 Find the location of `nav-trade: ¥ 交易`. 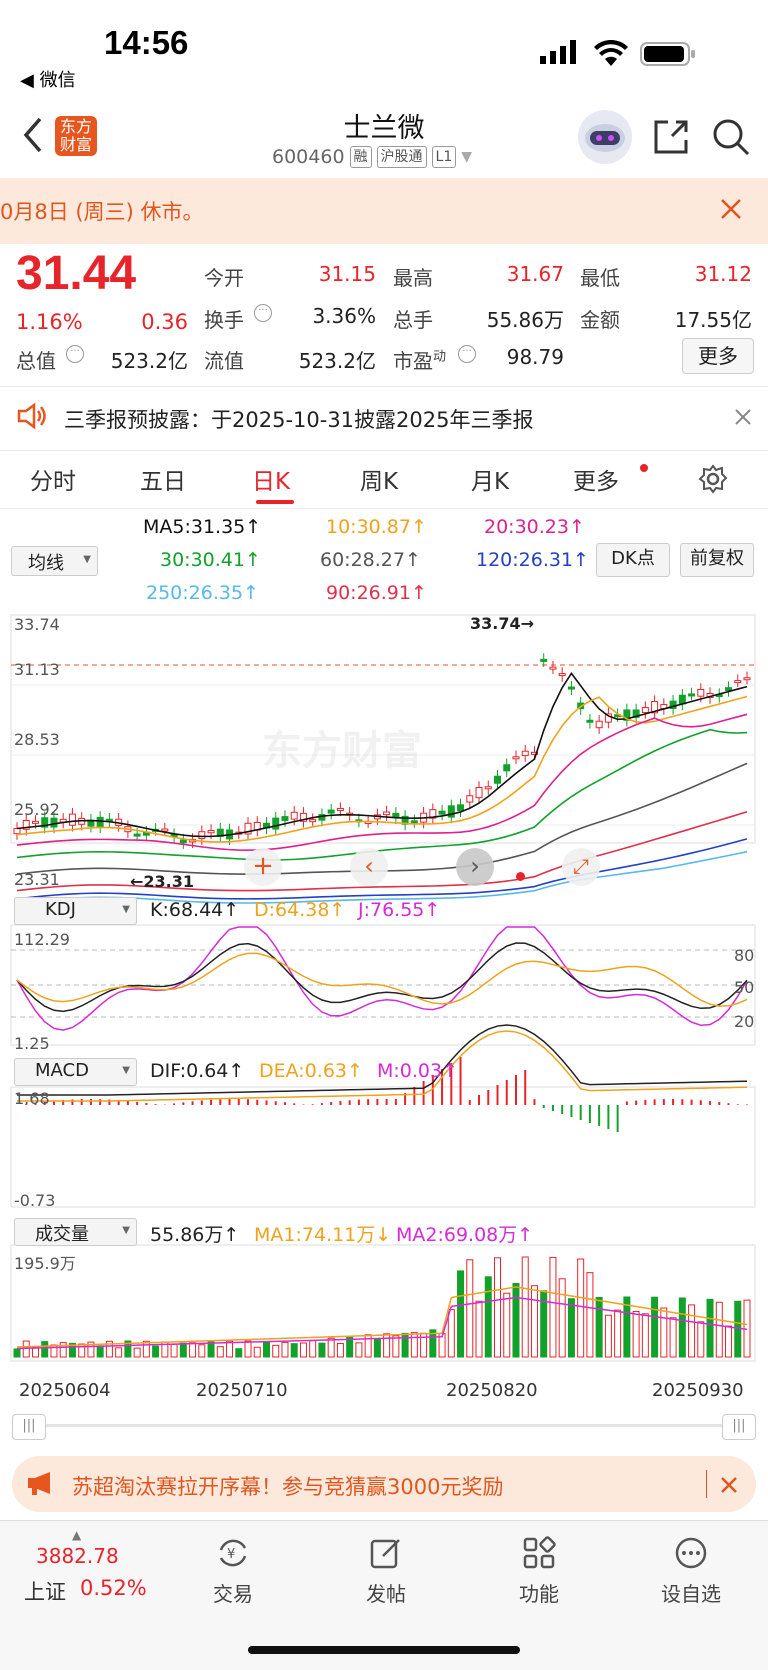

nav-trade: ¥ 交易 is located at coordinates (233, 1571).